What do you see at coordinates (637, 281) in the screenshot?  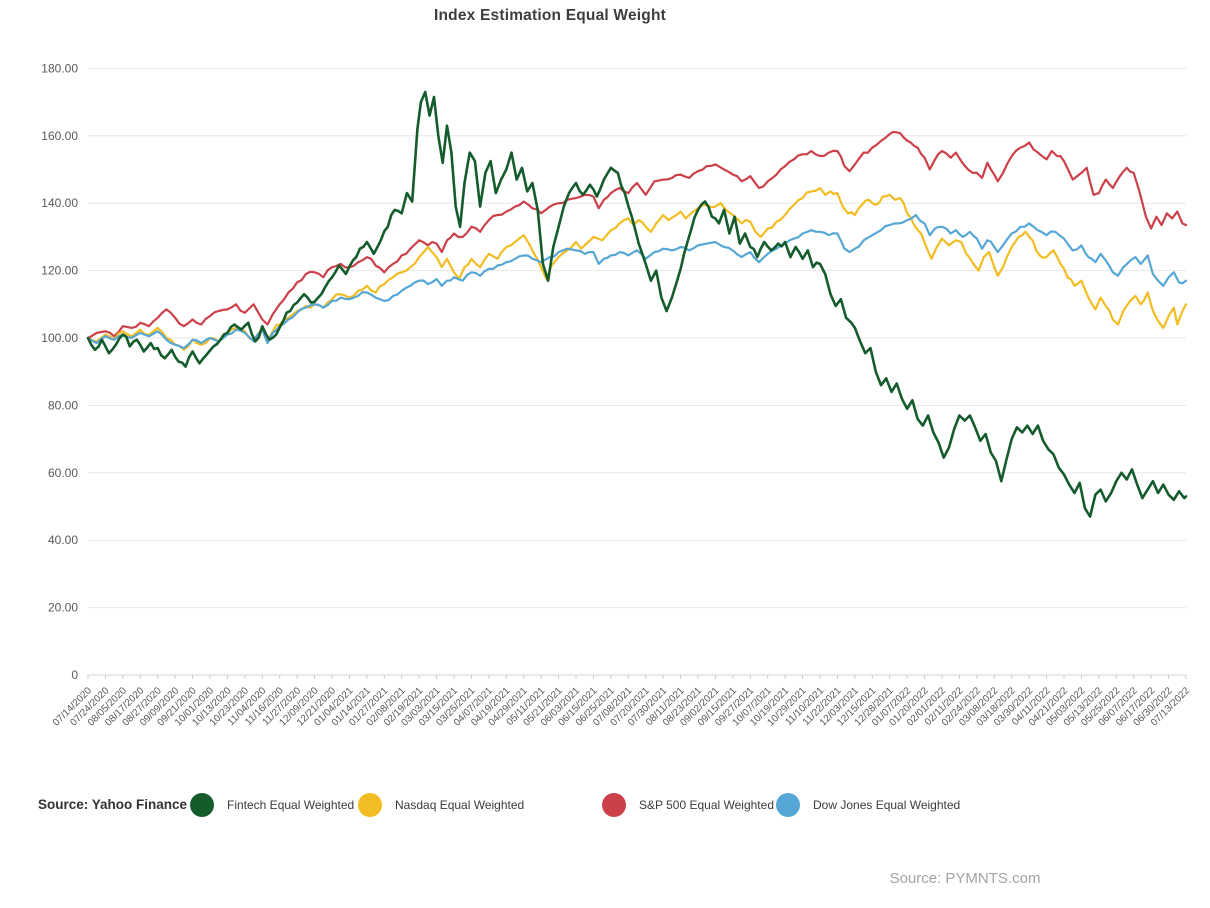 I see `series-line-dow-jones-equal-weighted` at bounding box center [637, 281].